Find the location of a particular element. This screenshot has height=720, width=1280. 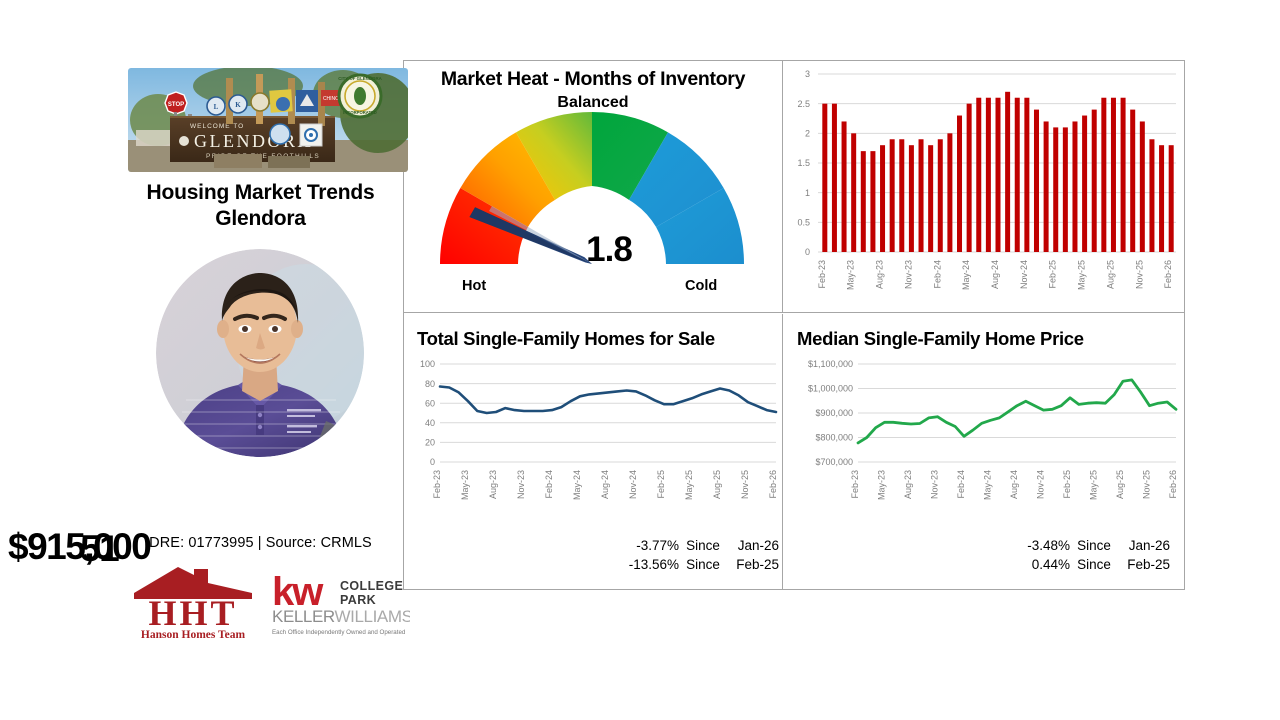

price-stat-since-2: Since is located at coordinates (1094, 564).